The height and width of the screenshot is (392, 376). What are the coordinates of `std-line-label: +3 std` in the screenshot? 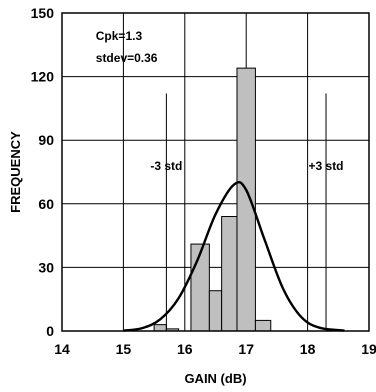 It's located at (326, 166).